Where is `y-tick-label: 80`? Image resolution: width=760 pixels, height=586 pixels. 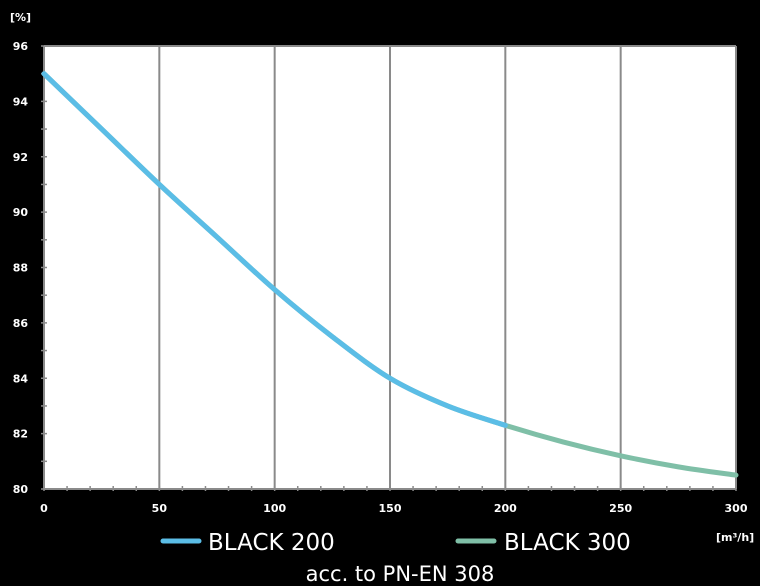 y-tick-label: 80 is located at coordinates (21, 489).